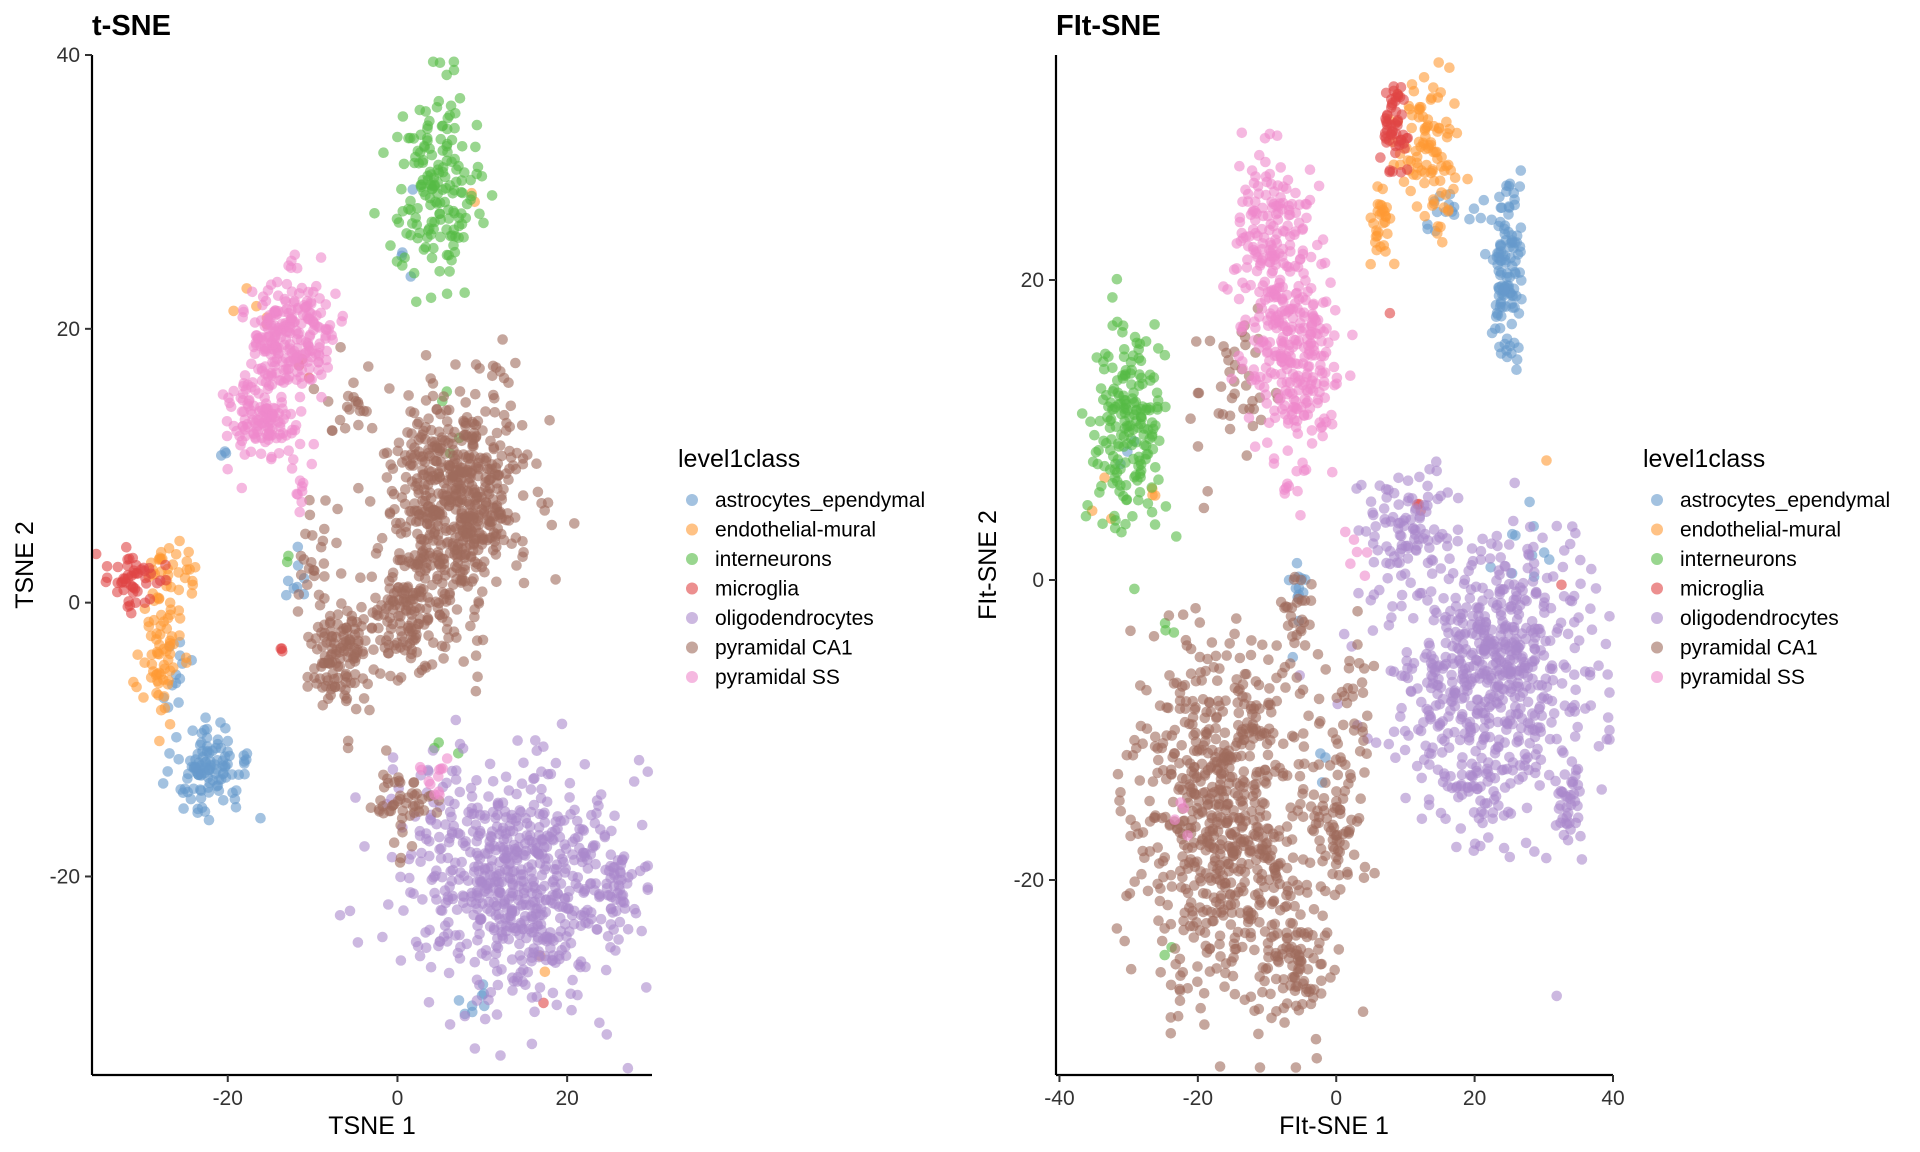  What do you see at coordinates (389, 407) in the screenshot?
I see `series-interneurons` at bounding box center [389, 407].